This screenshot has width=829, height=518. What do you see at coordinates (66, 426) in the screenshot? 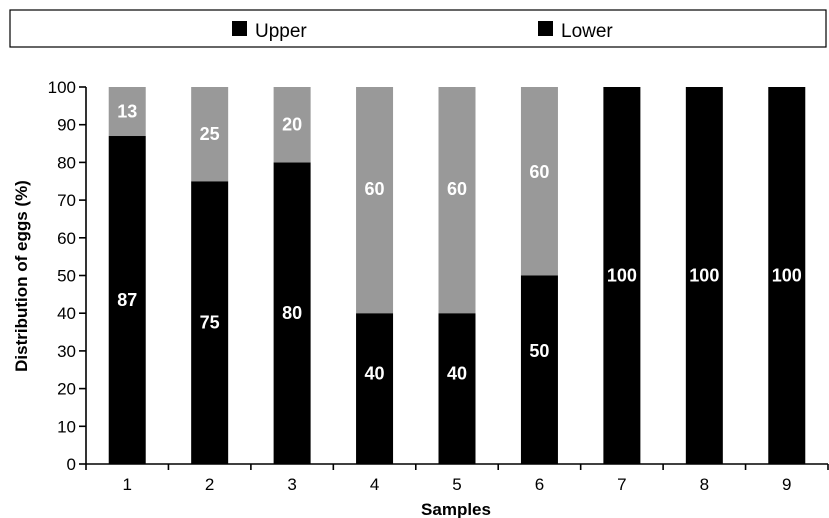
I see `y-tick-label-10: 10` at bounding box center [66, 426].